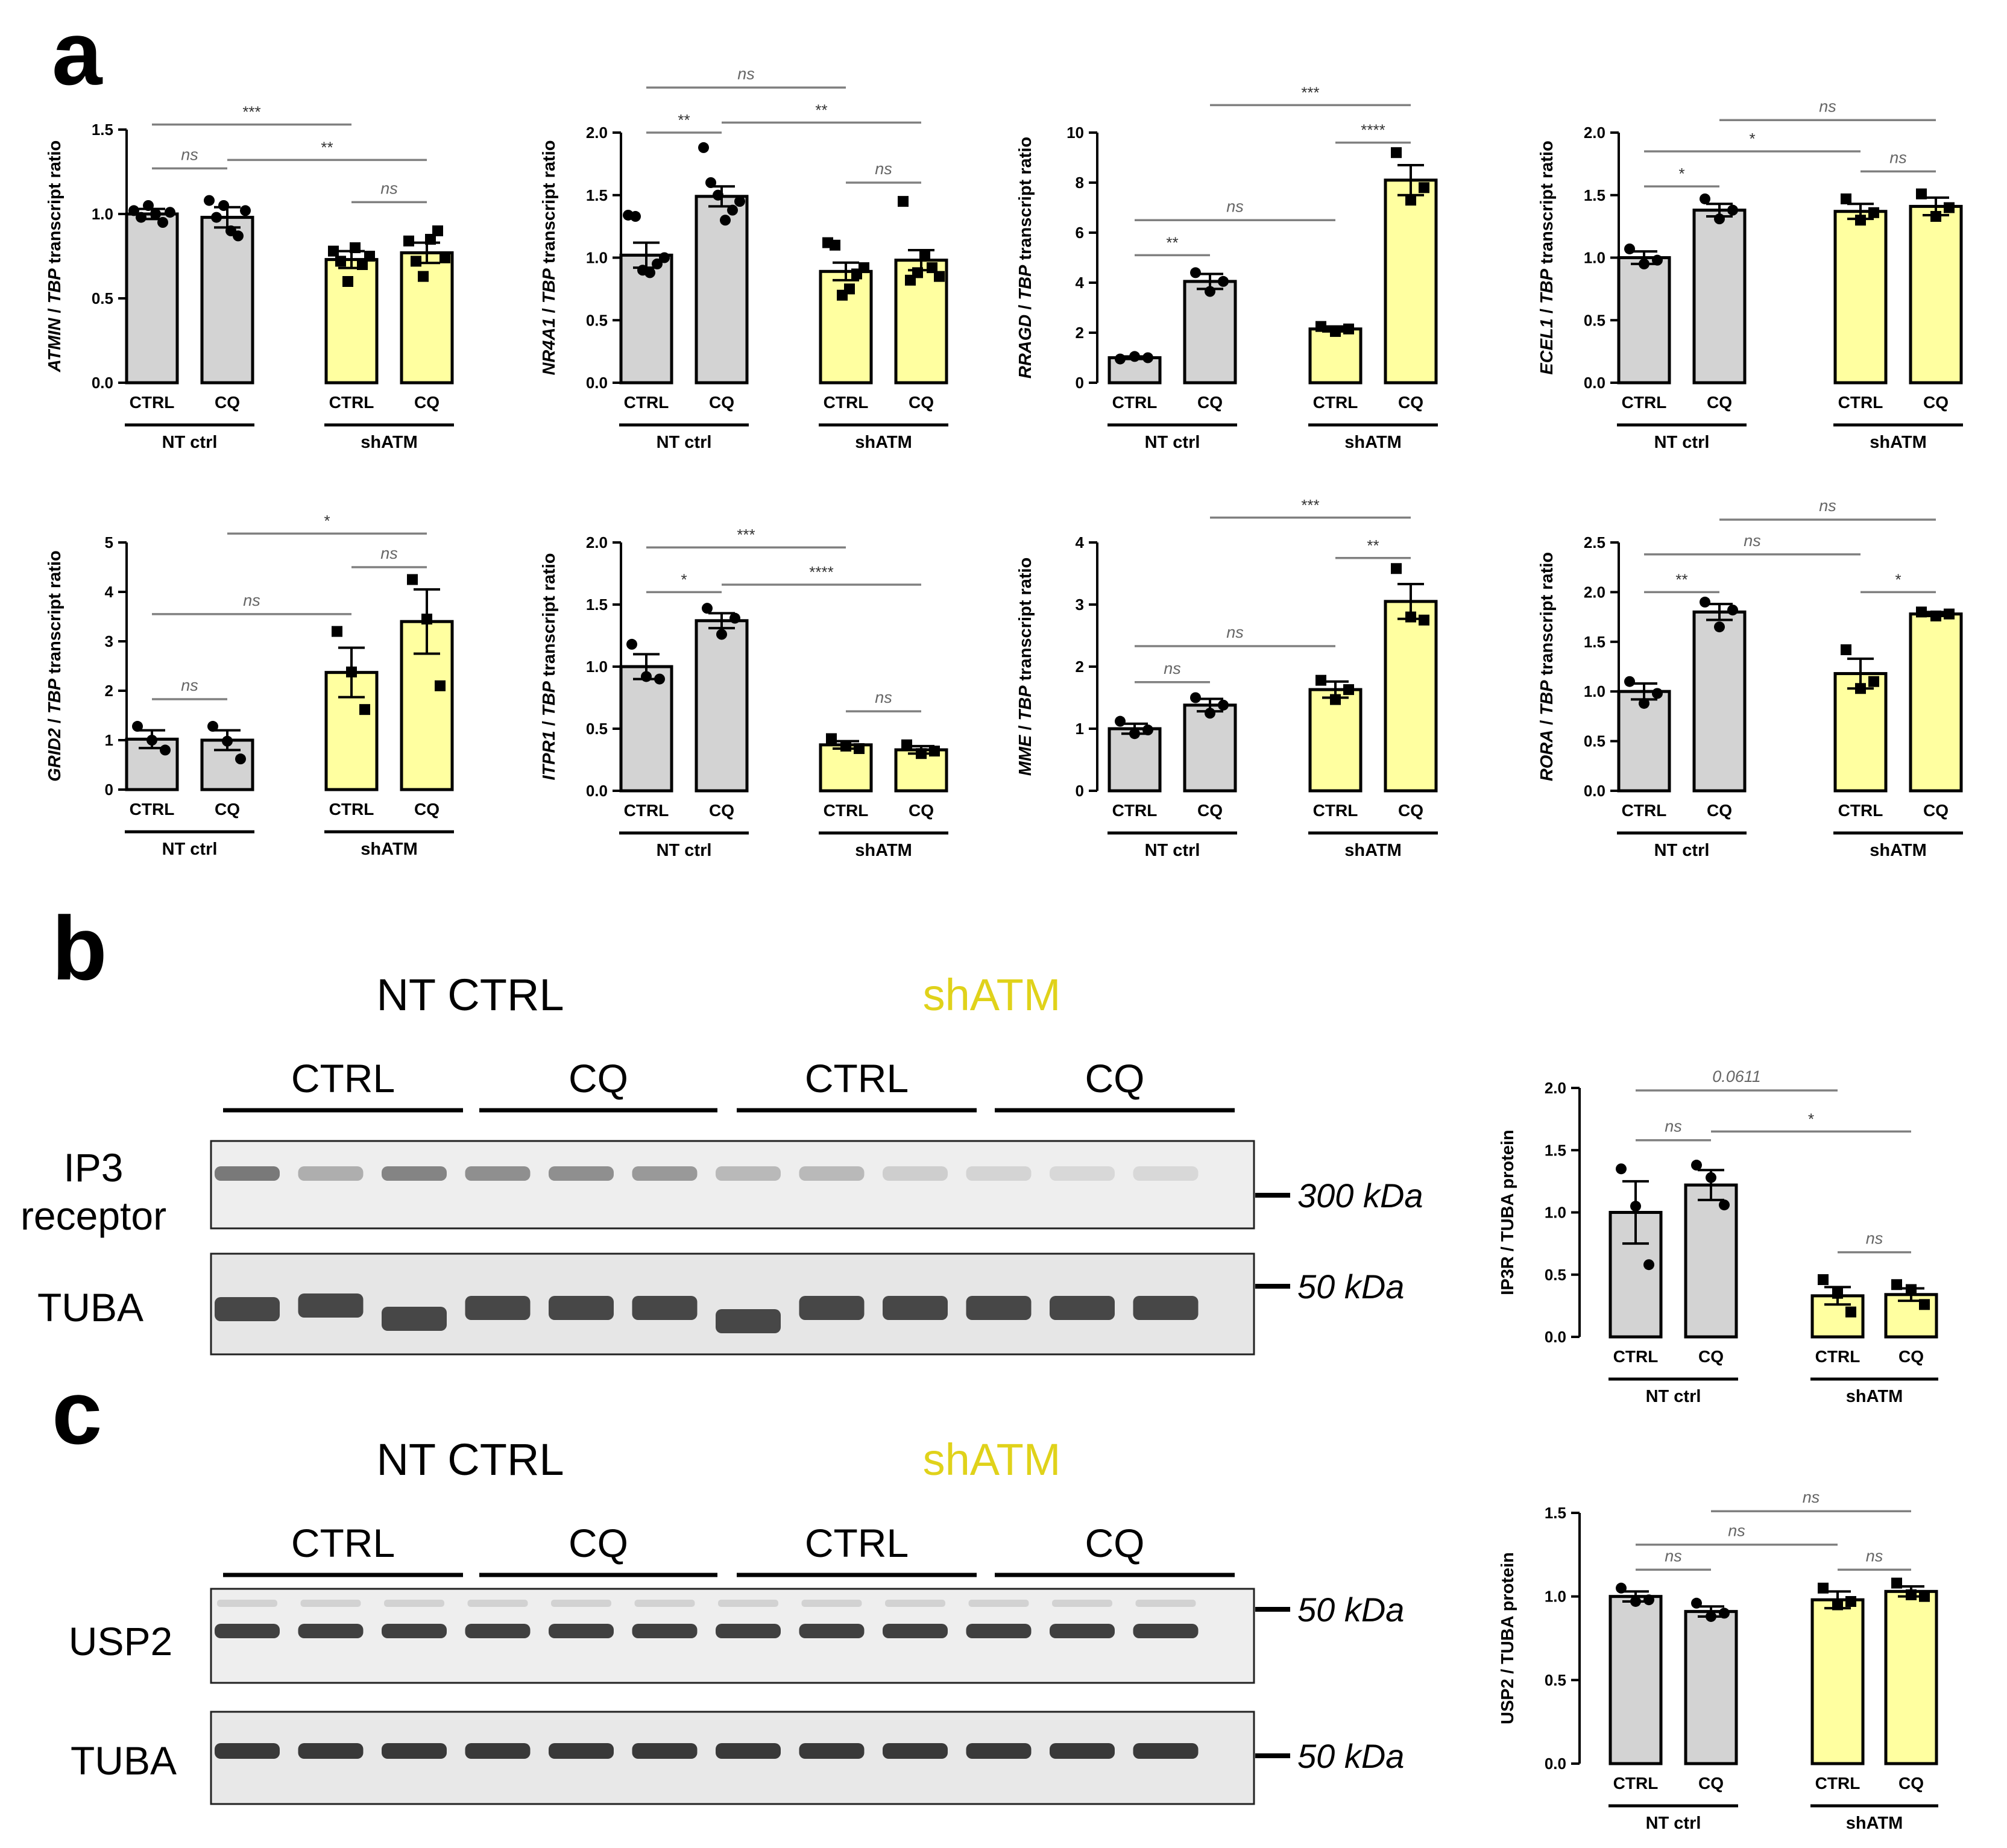  I want to click on y-axis-label: USP2 / TUBA protein, so click(1507, 1638).